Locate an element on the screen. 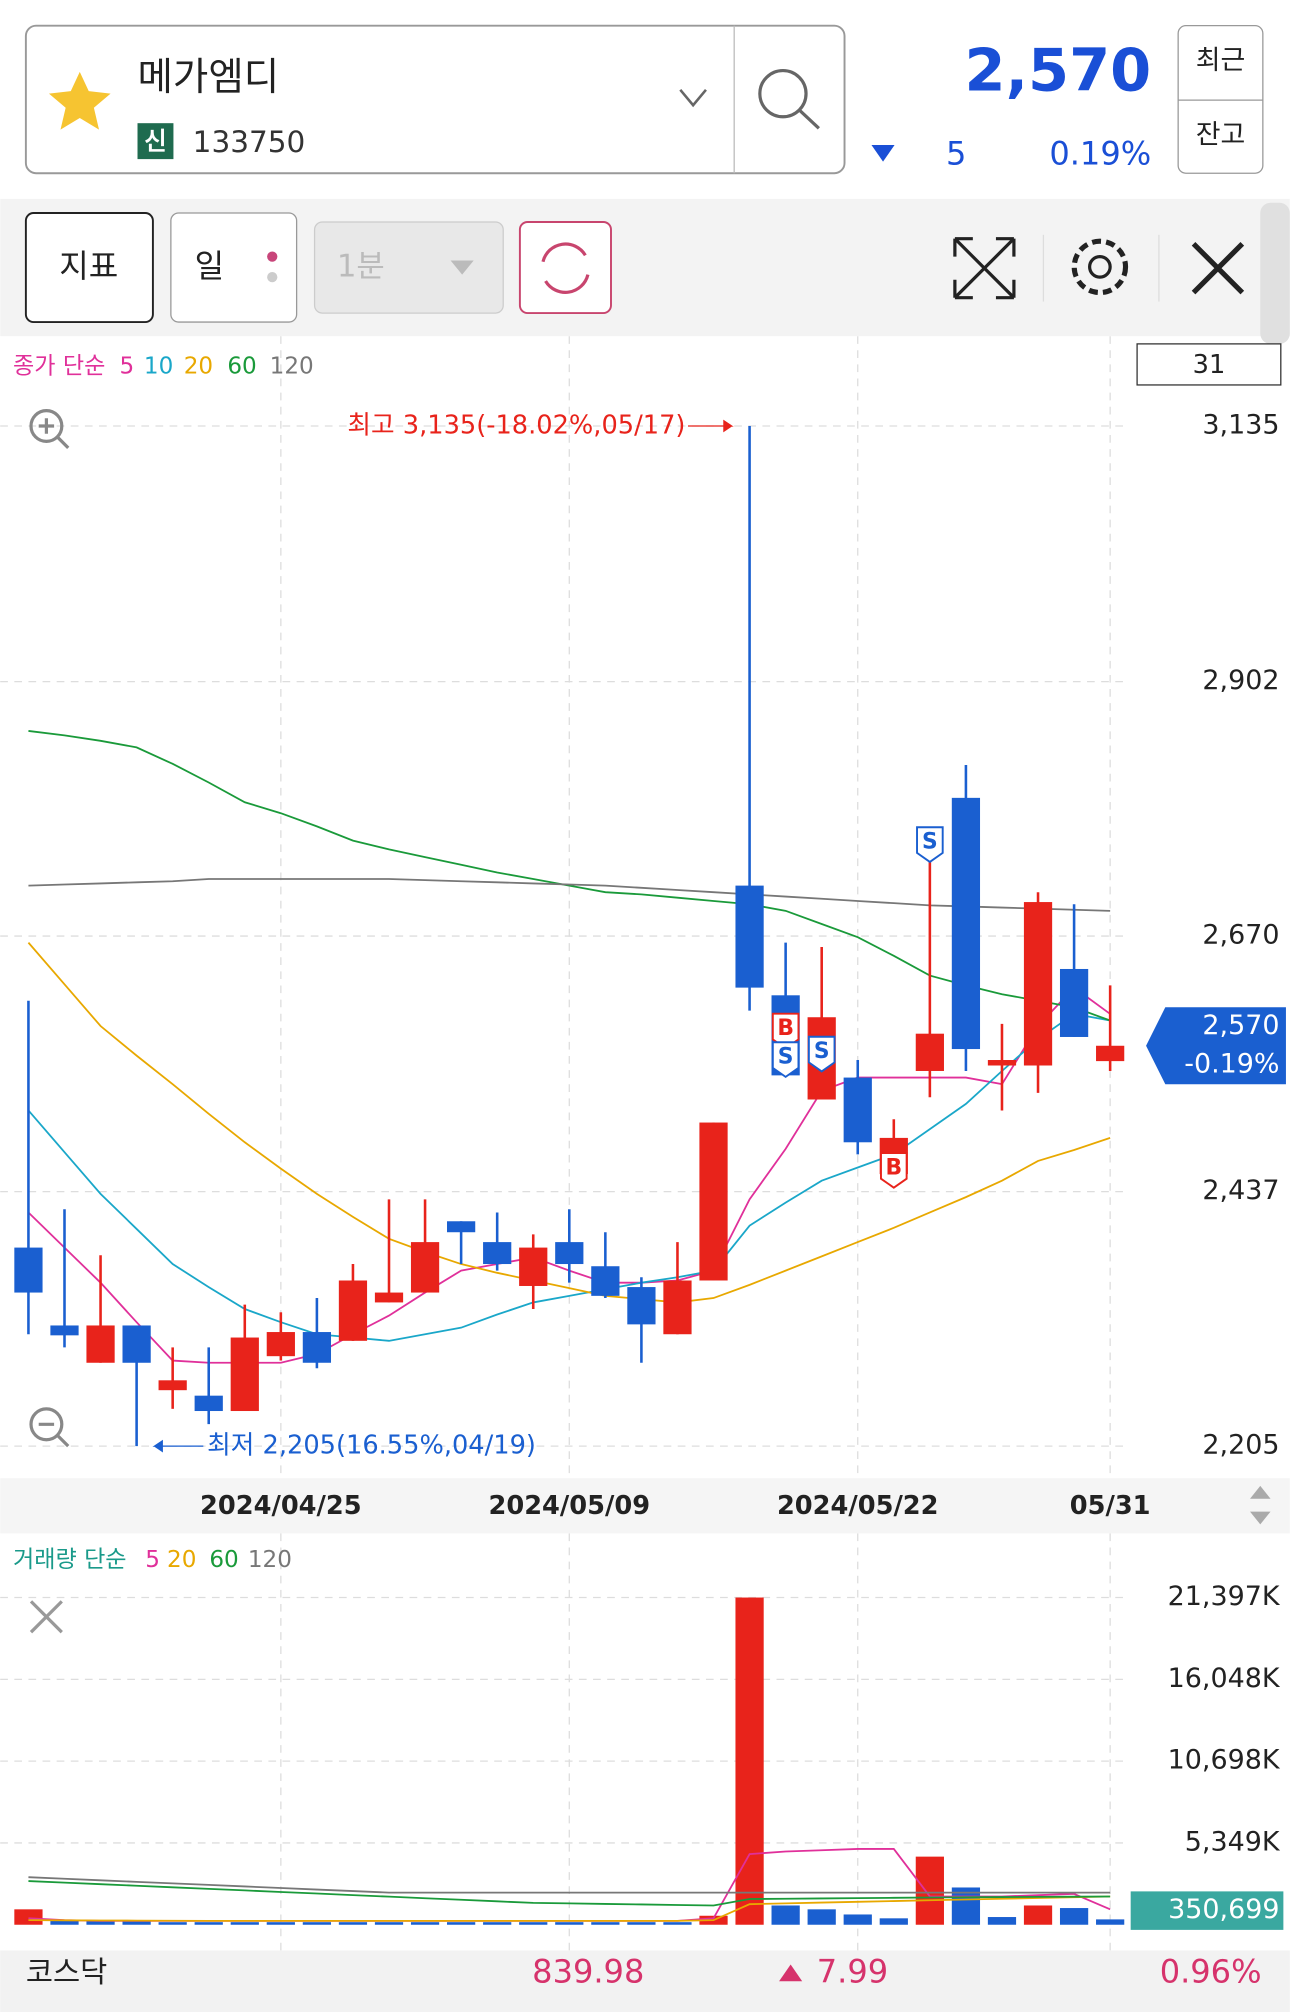  indicator-label: 지표 is located at coordinates (88, 266).